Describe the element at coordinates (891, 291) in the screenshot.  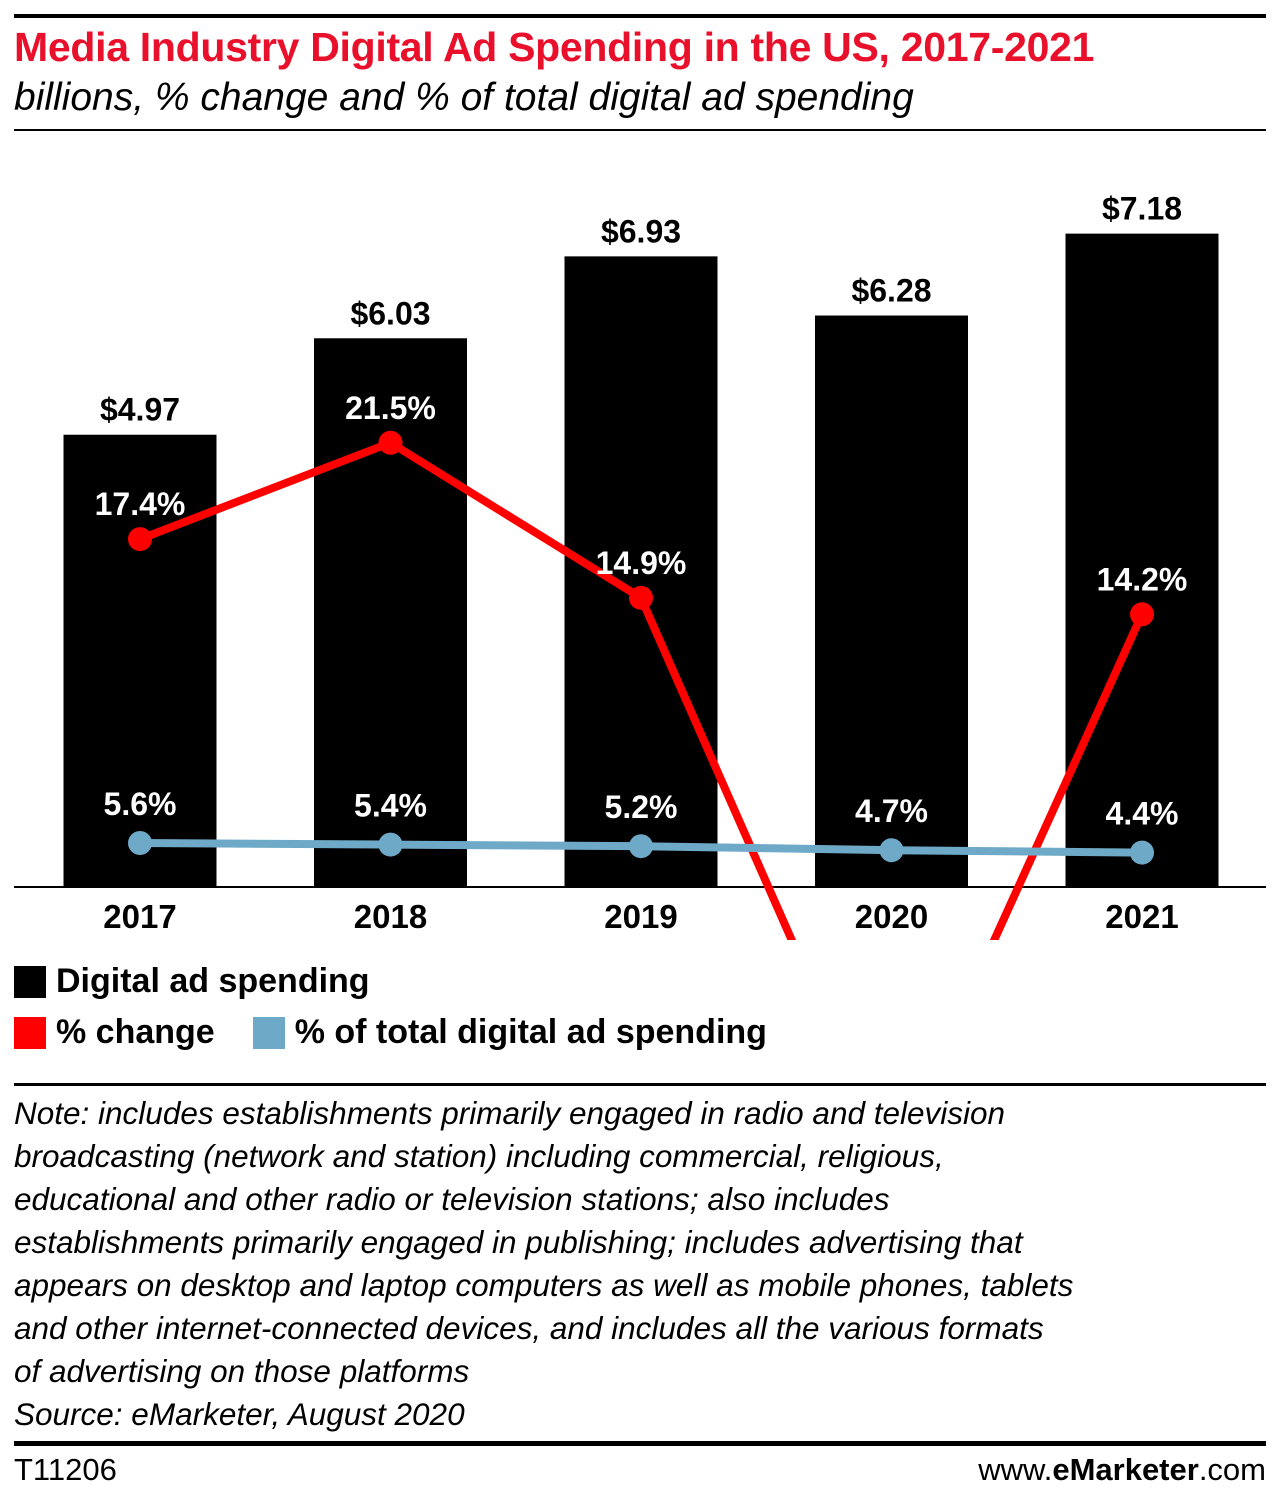
I see `bar-value-label: $6.28` at that location.